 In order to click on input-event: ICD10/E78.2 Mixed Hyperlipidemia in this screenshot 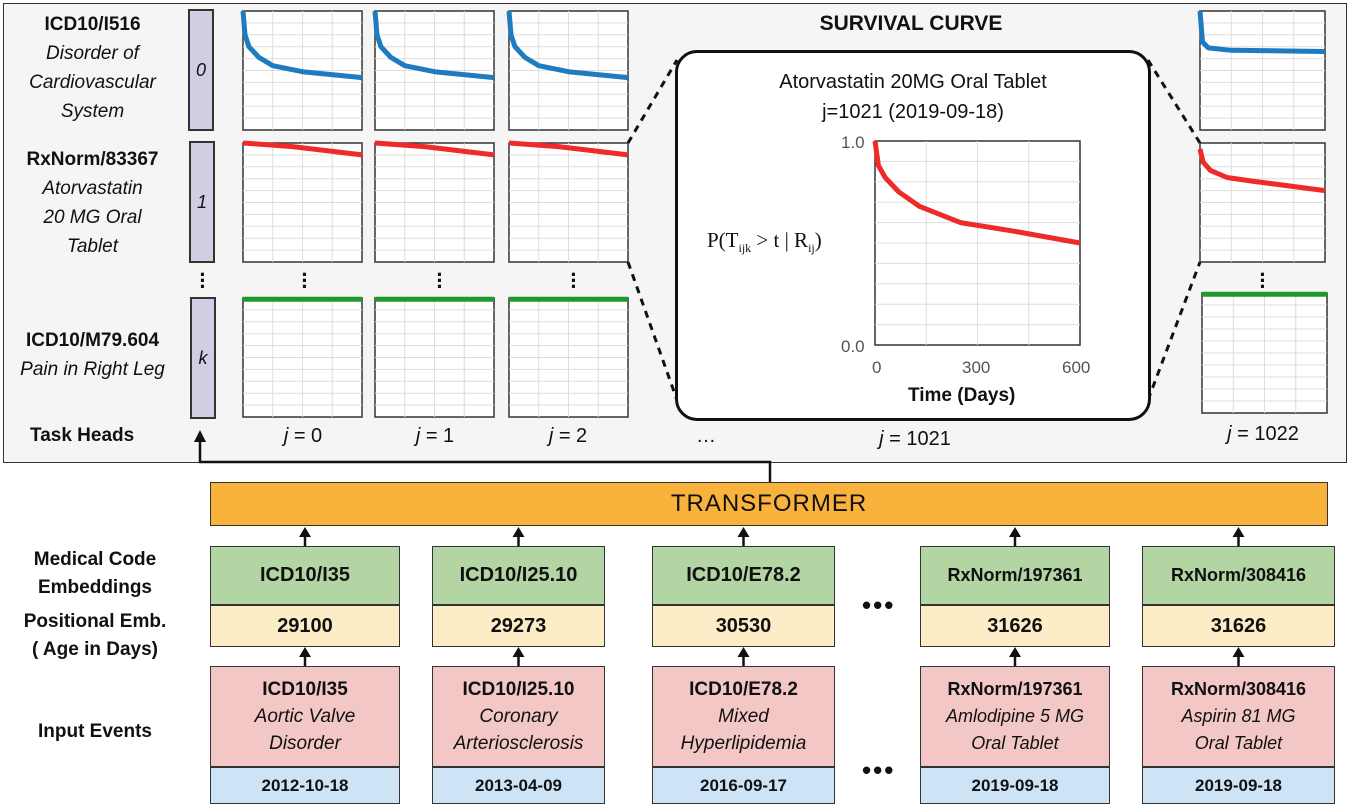, I will do `click(743, 716)`.